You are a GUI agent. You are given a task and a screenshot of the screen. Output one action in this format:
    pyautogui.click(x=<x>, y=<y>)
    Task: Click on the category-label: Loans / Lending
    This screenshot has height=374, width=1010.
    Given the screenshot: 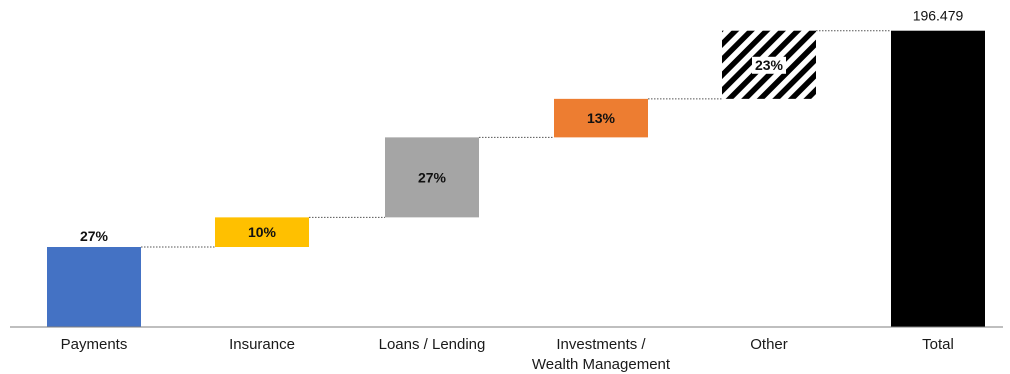 What is the action you would take?
    pyautogui.click(x=432, y=344)
    